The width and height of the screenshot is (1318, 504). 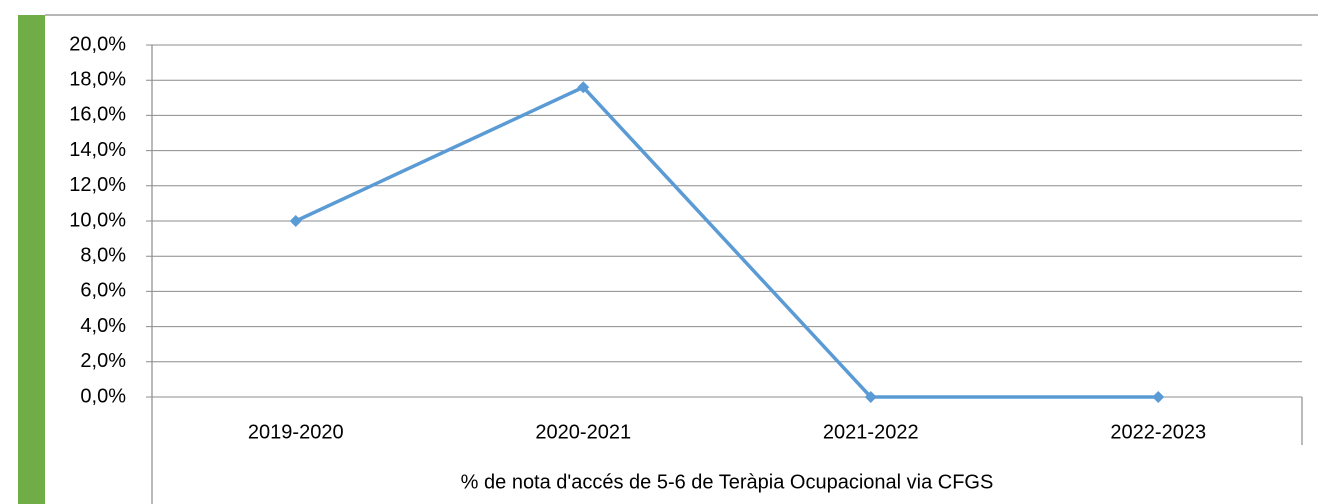 What do you see at coordinates (1158, 432) in the screenshot?
I see `x-tick-label: 2022-2023` at bounding box center [1158, 432].